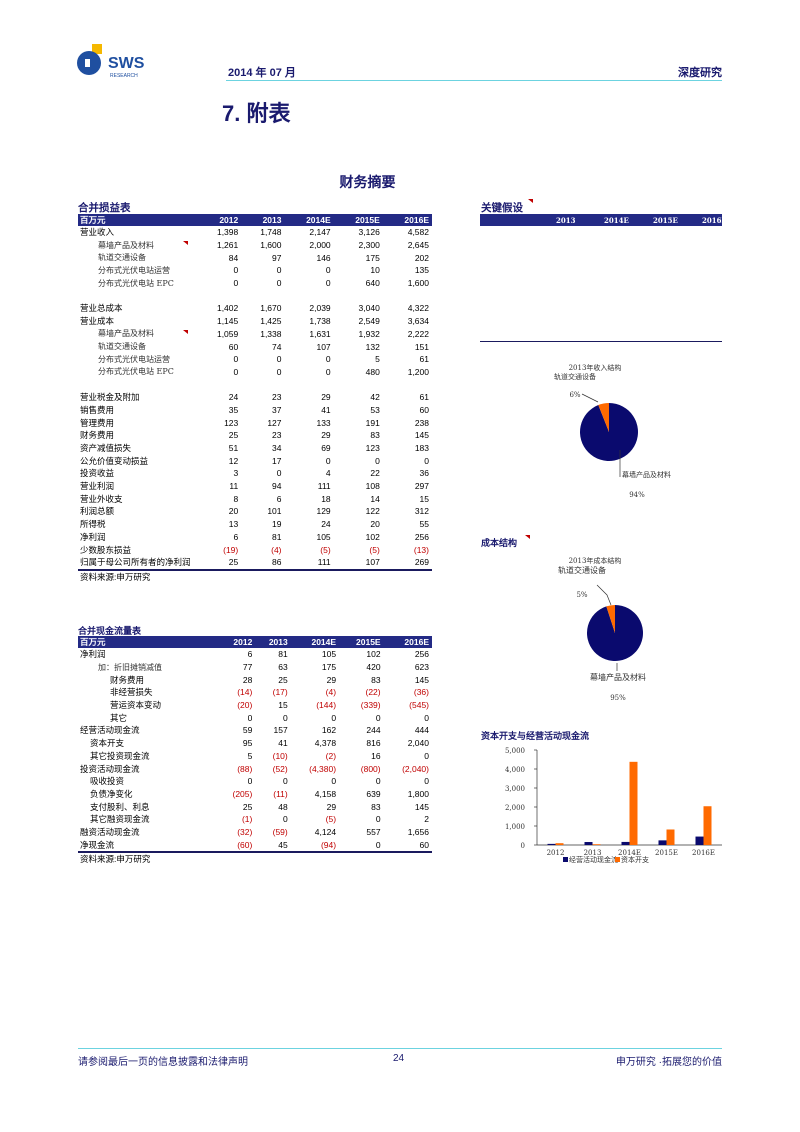  I want to click on cell-value: (14), so click(245, 692).